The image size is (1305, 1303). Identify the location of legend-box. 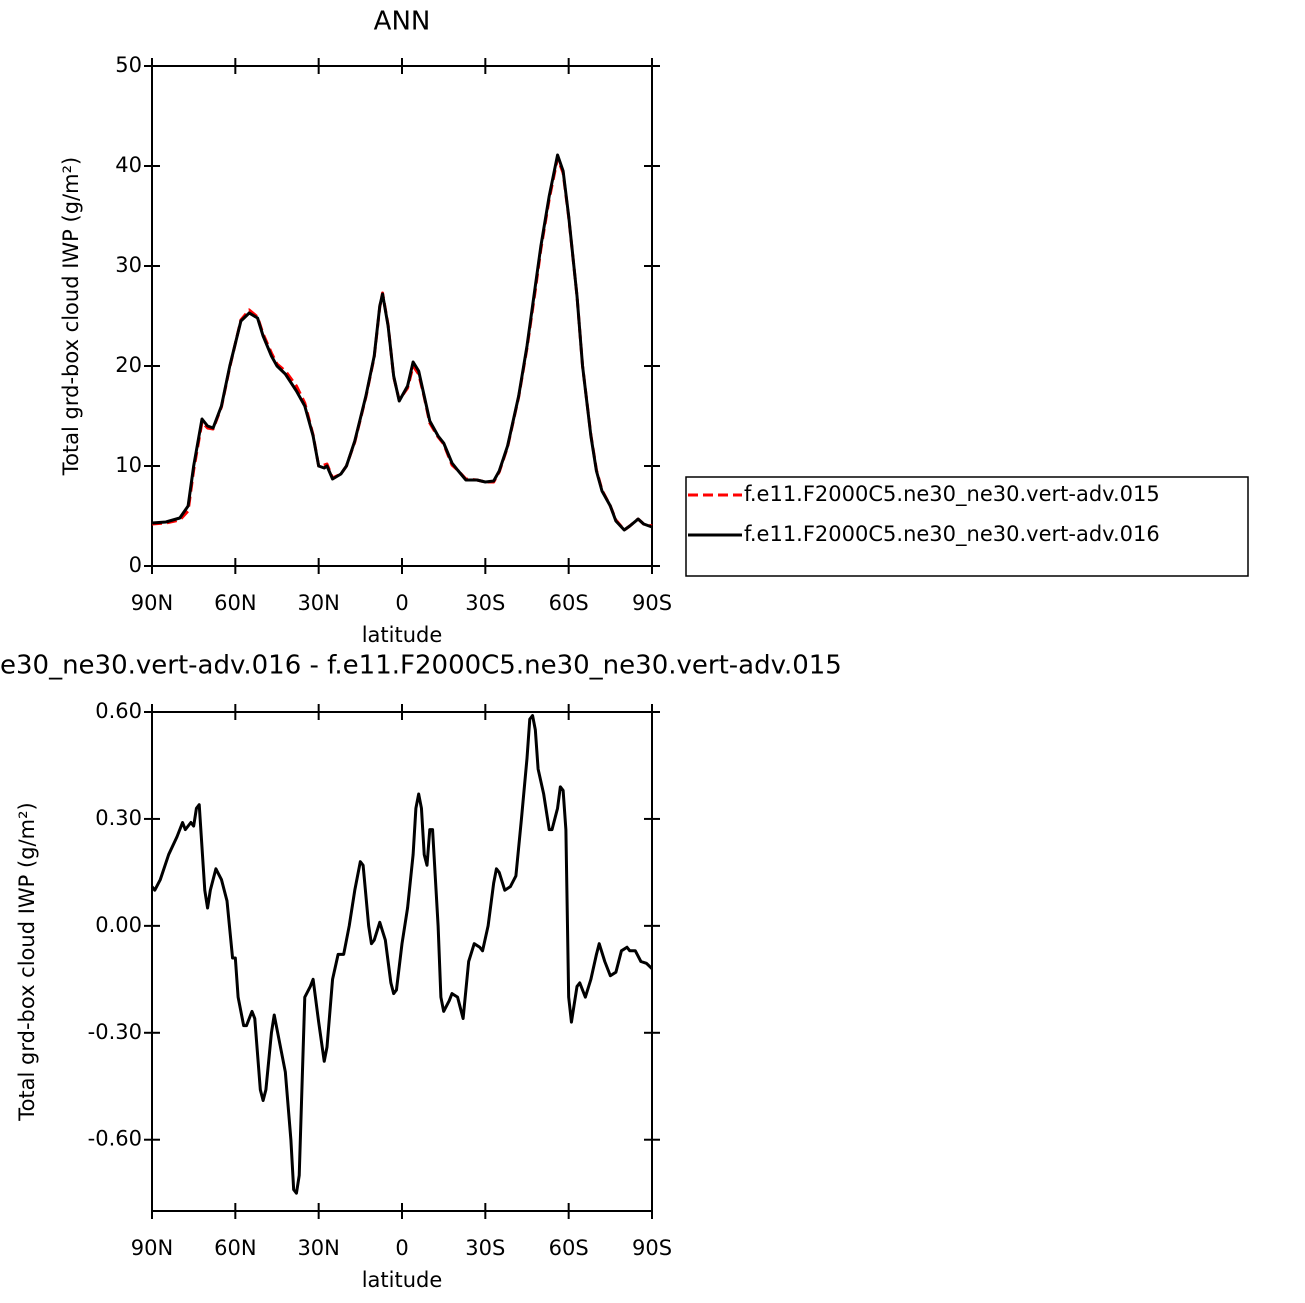
(967, 526).